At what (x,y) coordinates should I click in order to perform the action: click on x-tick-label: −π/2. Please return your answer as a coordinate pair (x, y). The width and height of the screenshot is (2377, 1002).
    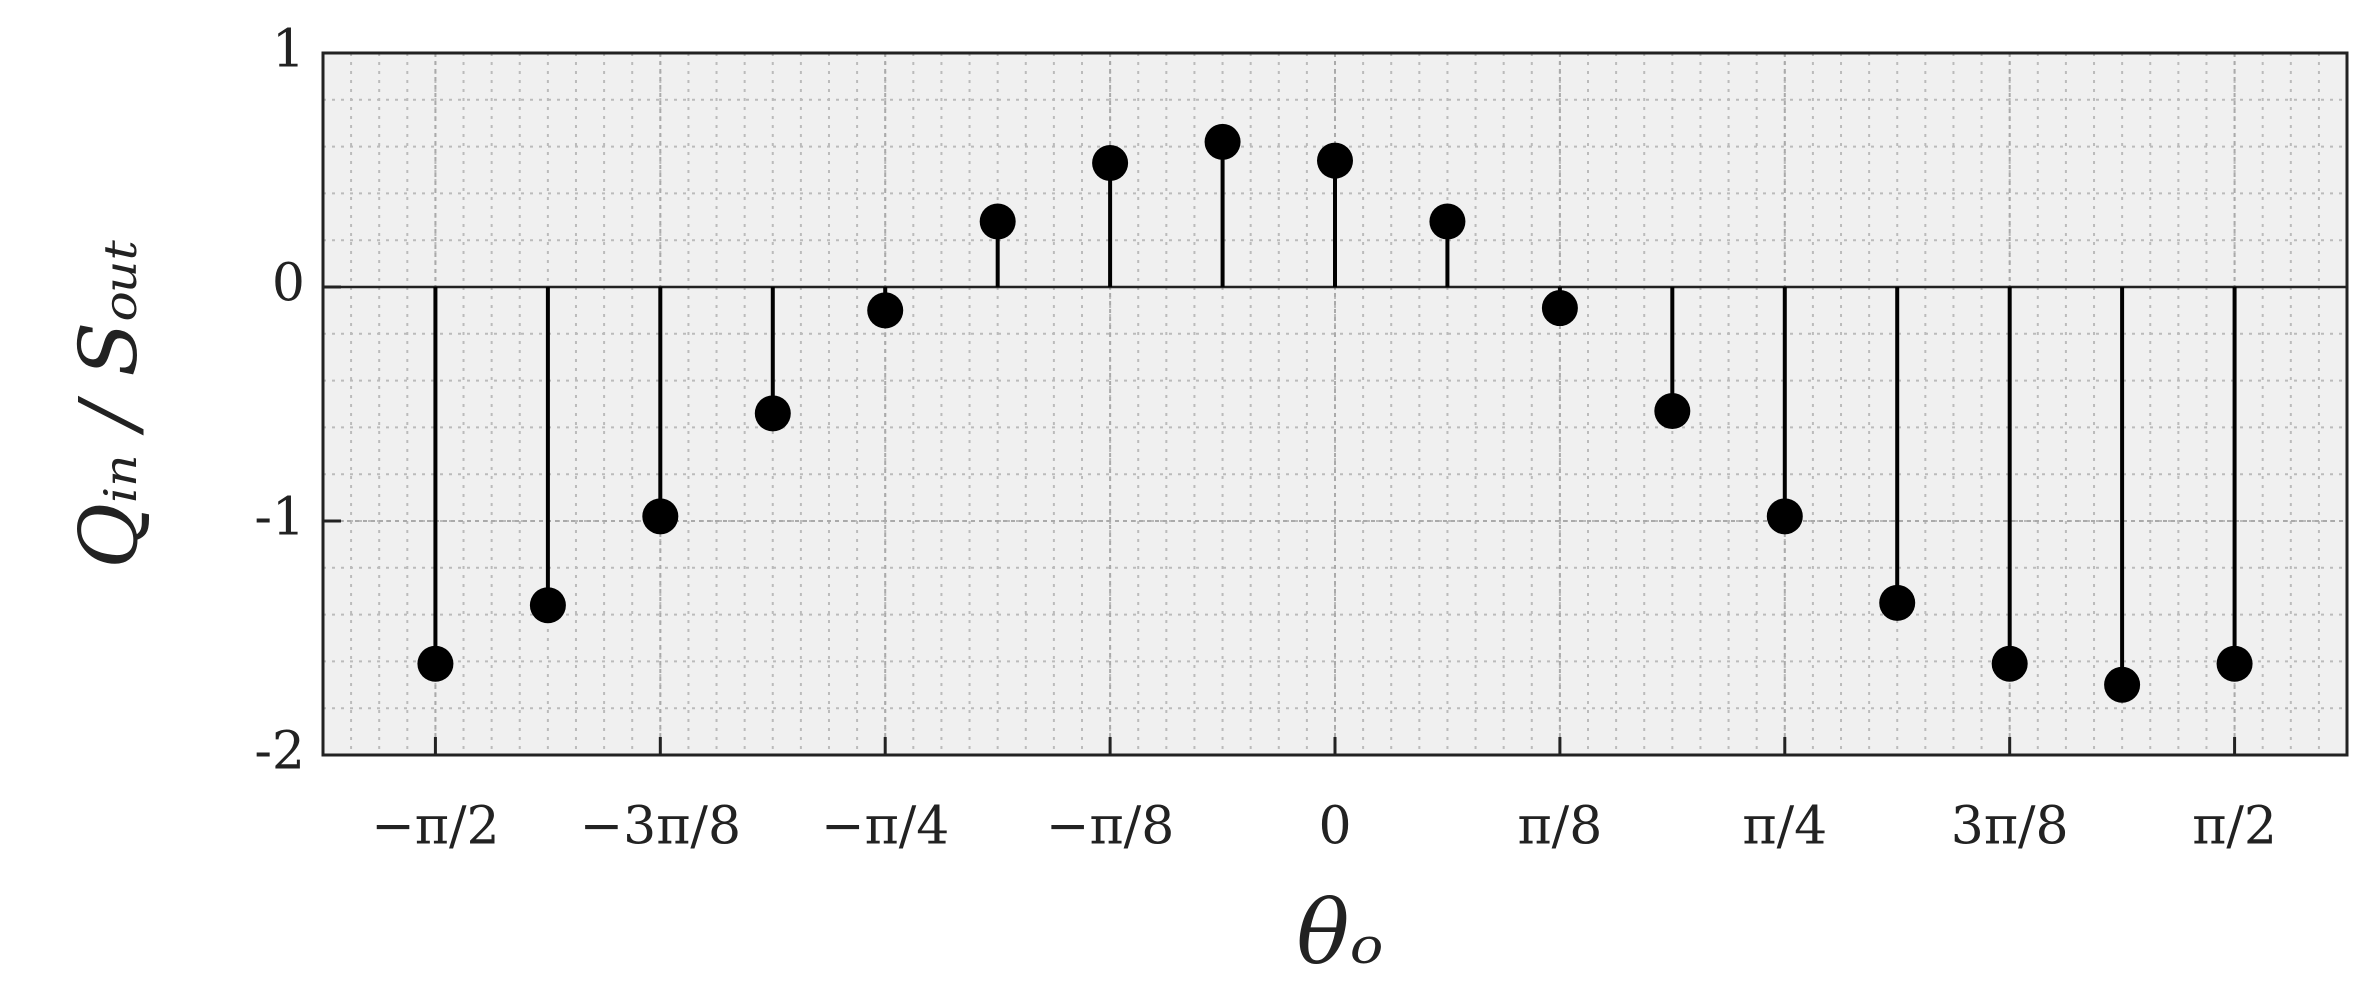
    Looking at the image, I should click on (435, 827).